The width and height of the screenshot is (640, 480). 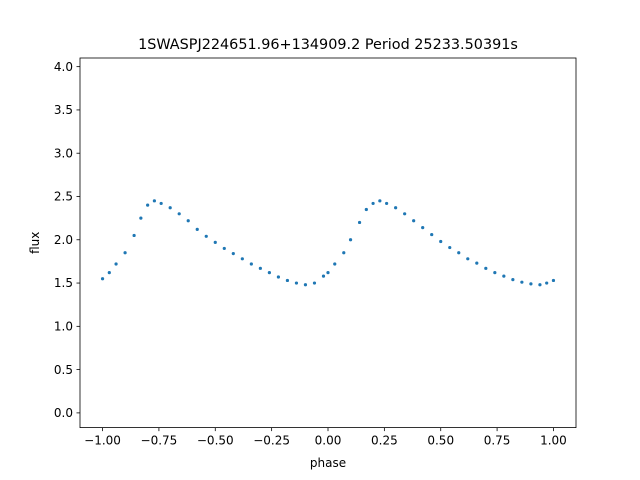 What do you see at coordinates (63, 327) in the screenshot?
I see `y-tick-label: 1.0` at bounding box center [63, 327].